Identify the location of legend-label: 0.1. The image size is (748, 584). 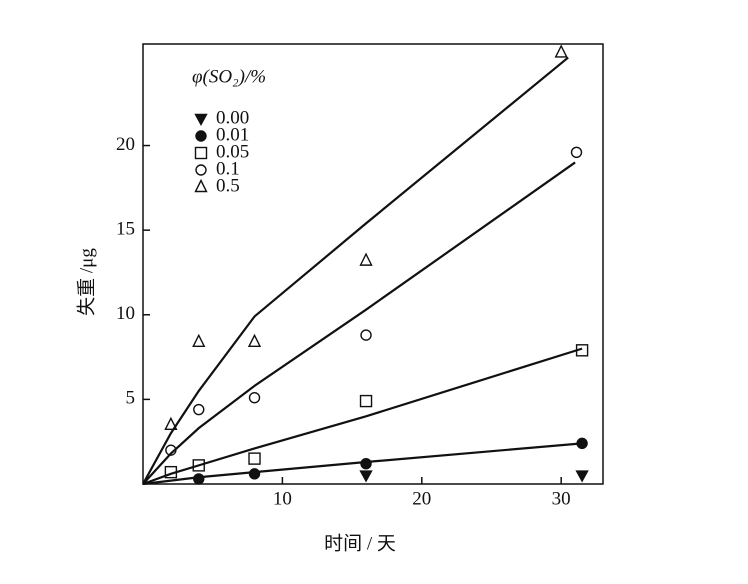
(228, 168).